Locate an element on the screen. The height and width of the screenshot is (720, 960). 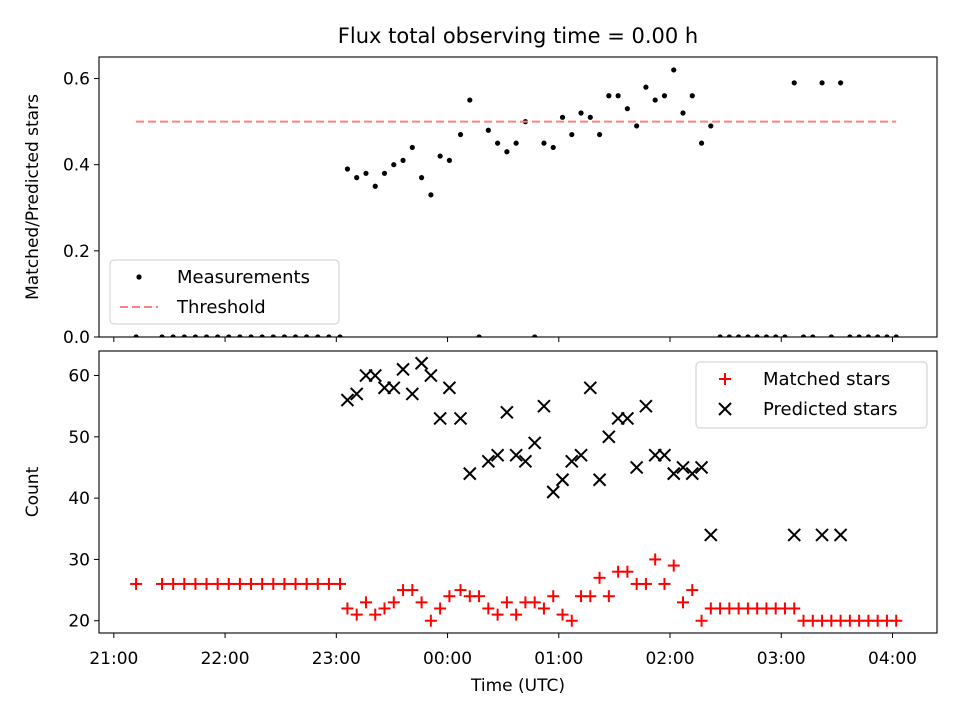
top-legend-label: Threshold is located at coordinates (221, 307).